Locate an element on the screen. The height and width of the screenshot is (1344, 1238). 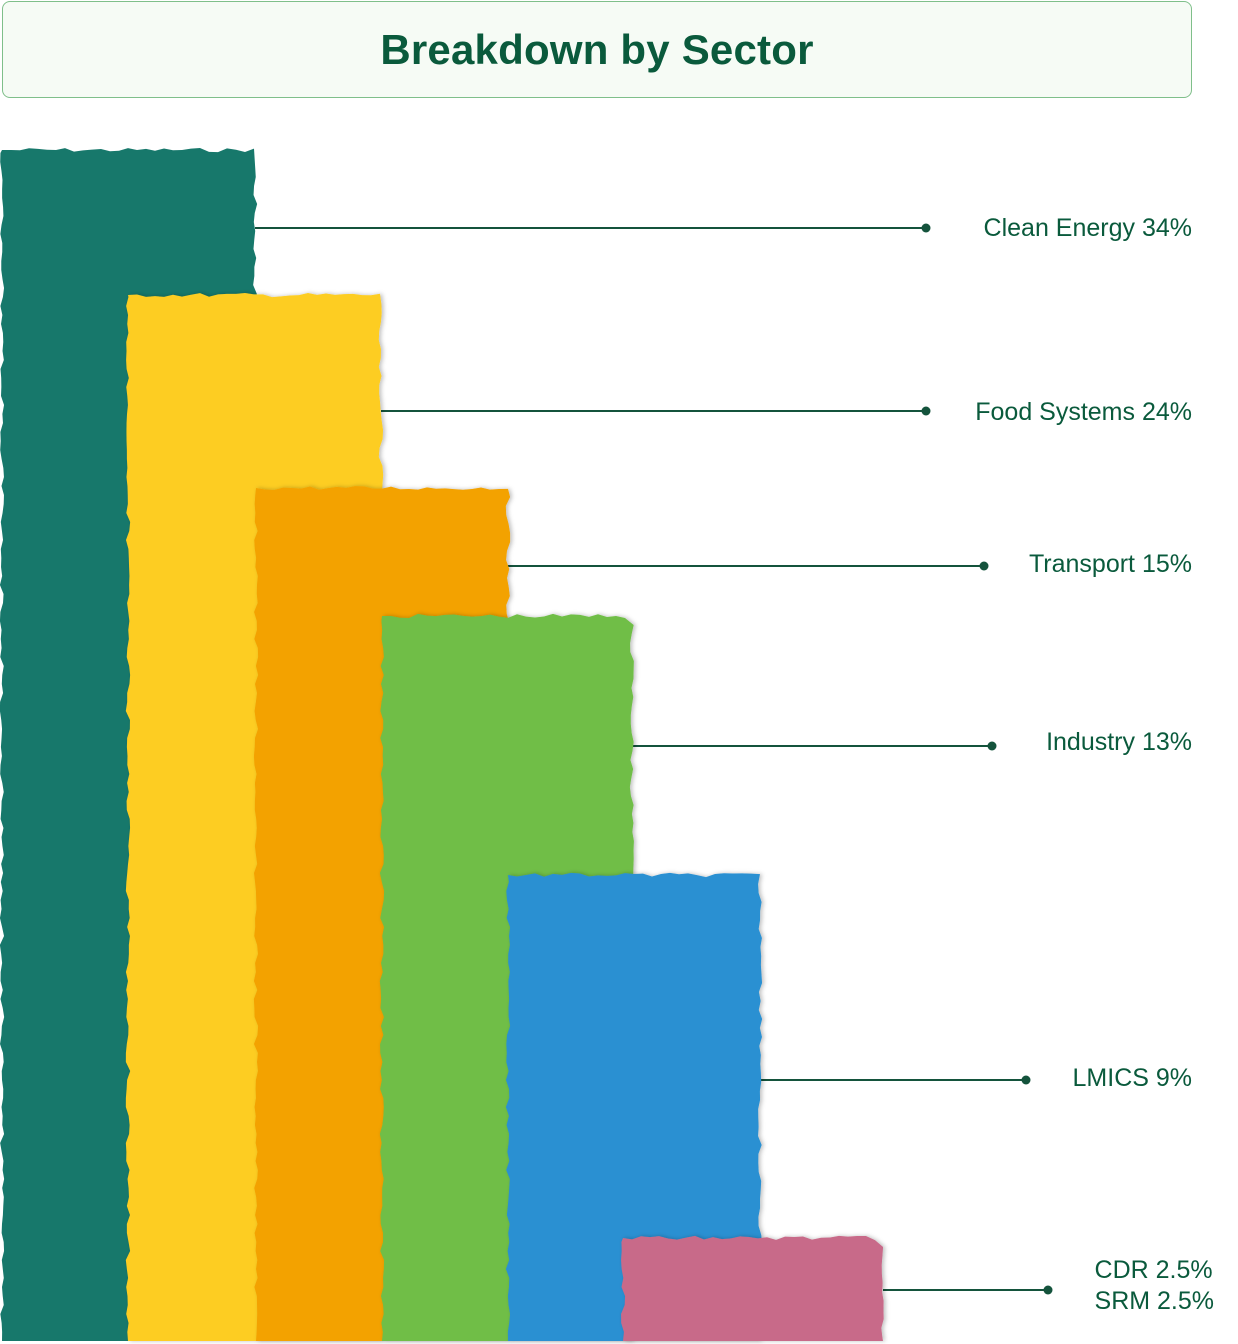
label-lmics: LMICS 9% is located at coordinates (1132, 1078).